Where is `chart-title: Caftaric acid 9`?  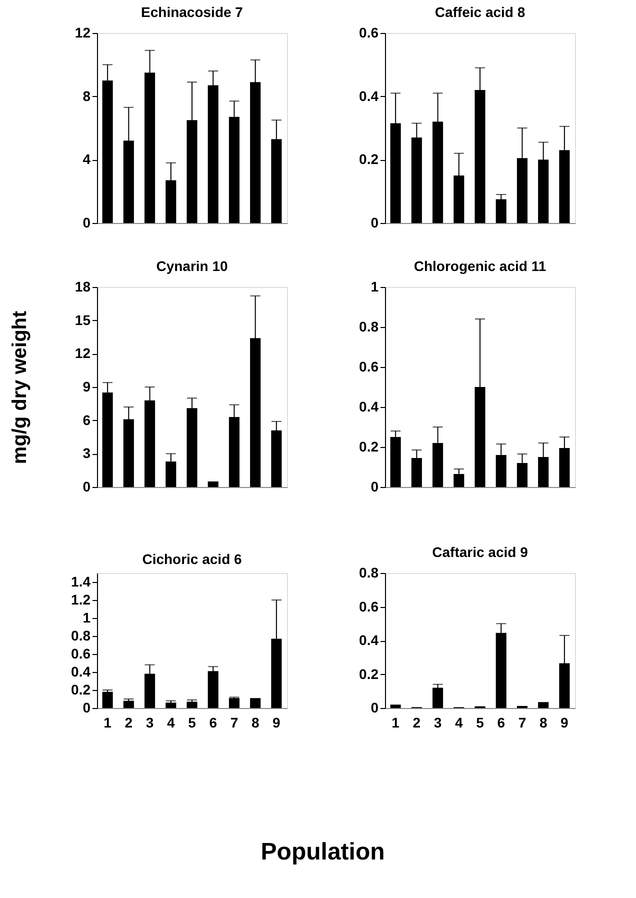
chart-title: Caftaric acid 9 is located at coordinates (480, 552).